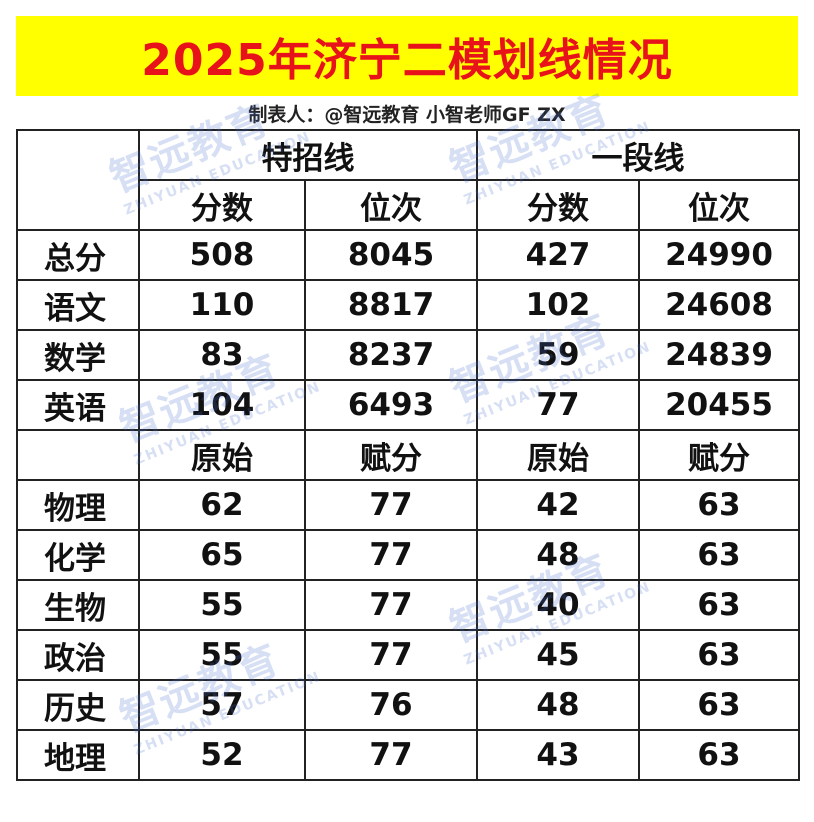  I want to click on table-row: 数学 83 8237 59 24839, so click(408, 355).